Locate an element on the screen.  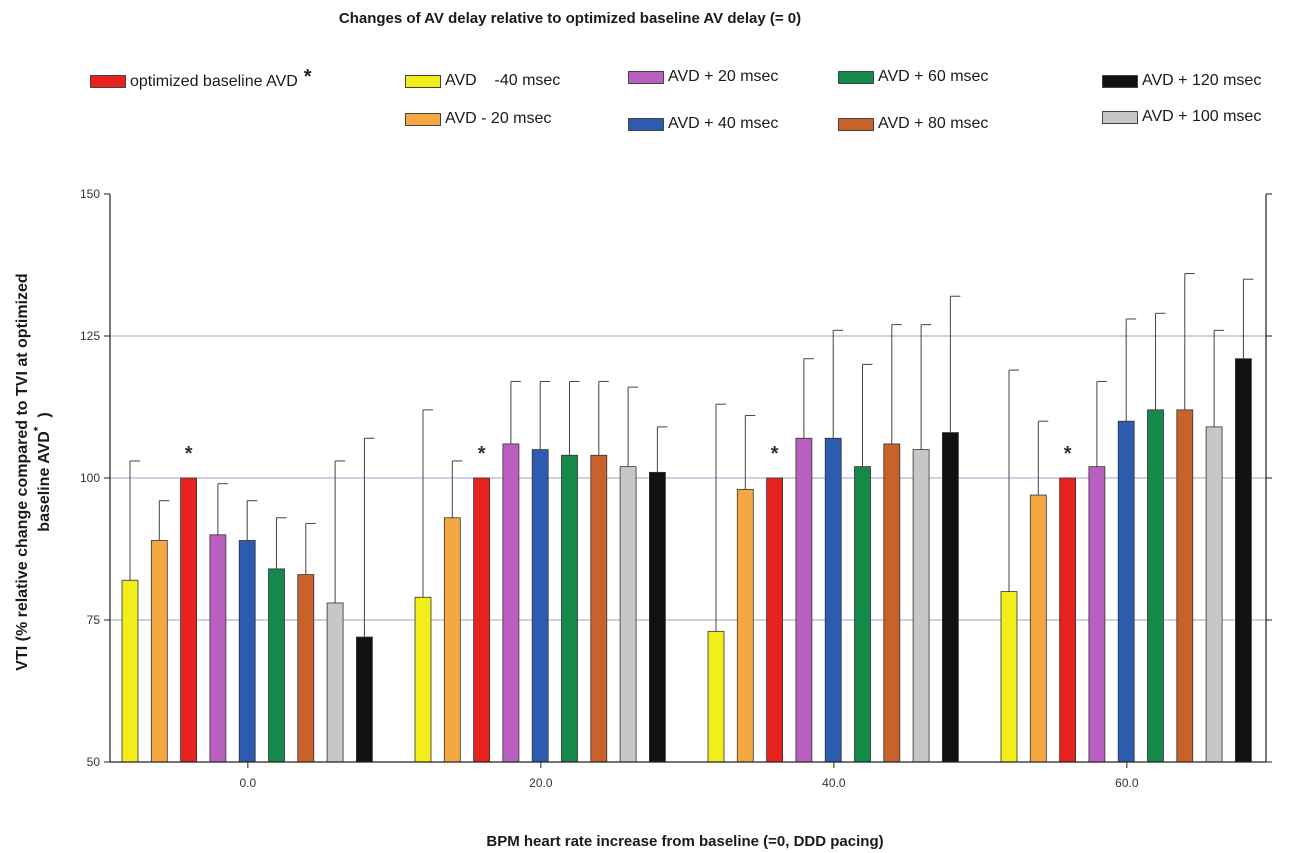
legend-item: AVD - 20 msec is located at coordinates (478, 119).